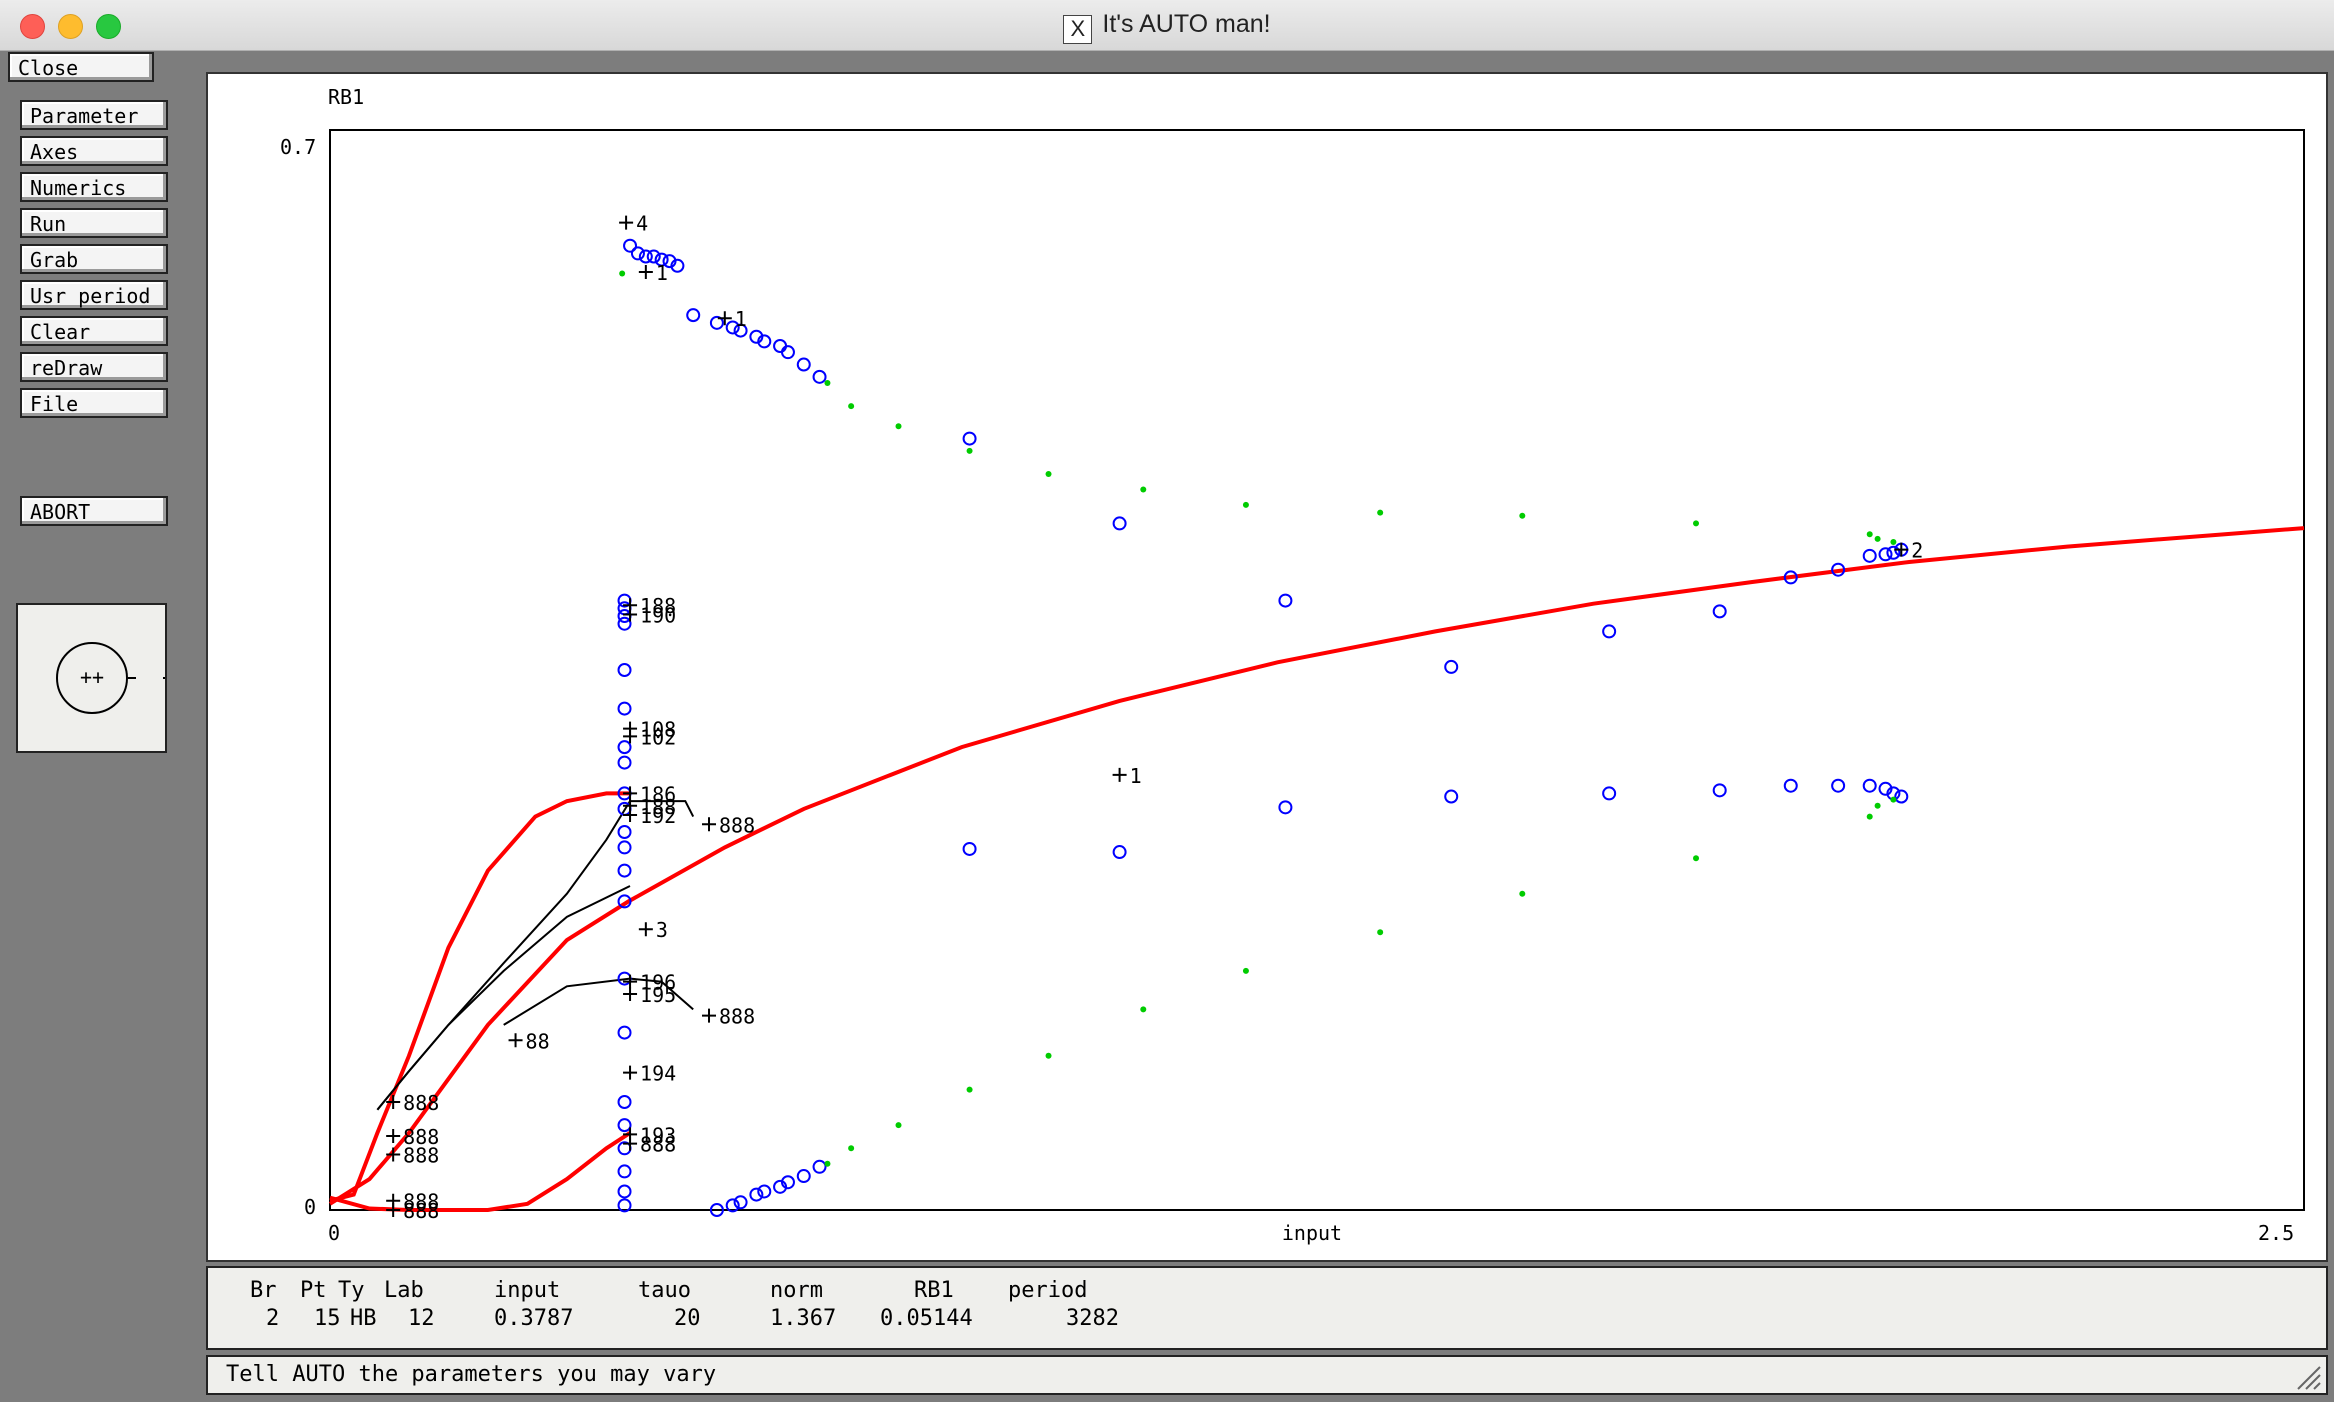 The height and width of the screenshot is (1402, 2334). What do you see at coordinates (70, 26) in the screenshot?
I see `window-minimize-button` at bounding box center [70, 26].